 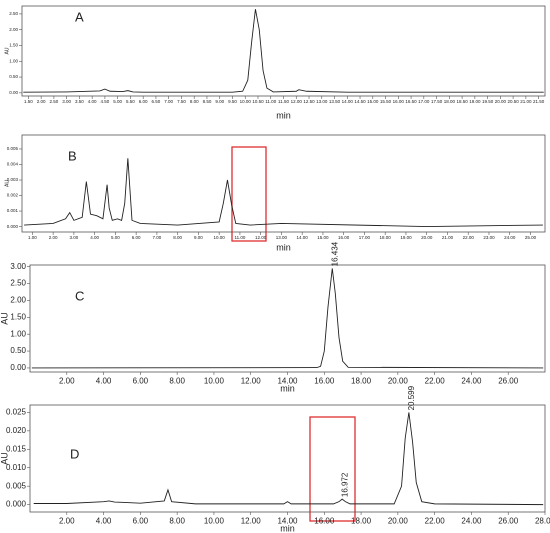 What do you see at coordinates (386, 101) in the screenshot?
I see `x-tick-label: 15.50` at bounding box center [386, 101].